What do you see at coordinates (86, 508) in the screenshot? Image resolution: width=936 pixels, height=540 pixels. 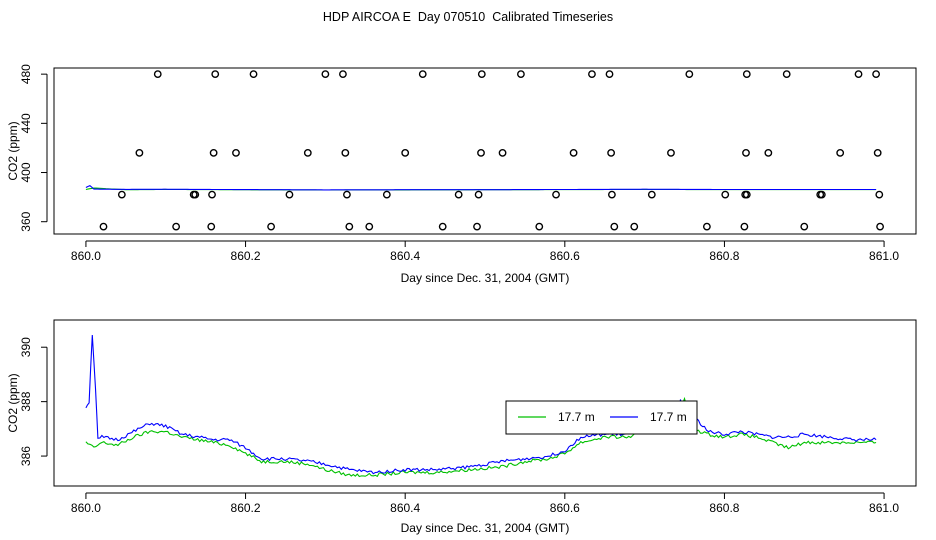 I see `panel-2-x-tick-label: 860.0` at bounding box center [86, 508].